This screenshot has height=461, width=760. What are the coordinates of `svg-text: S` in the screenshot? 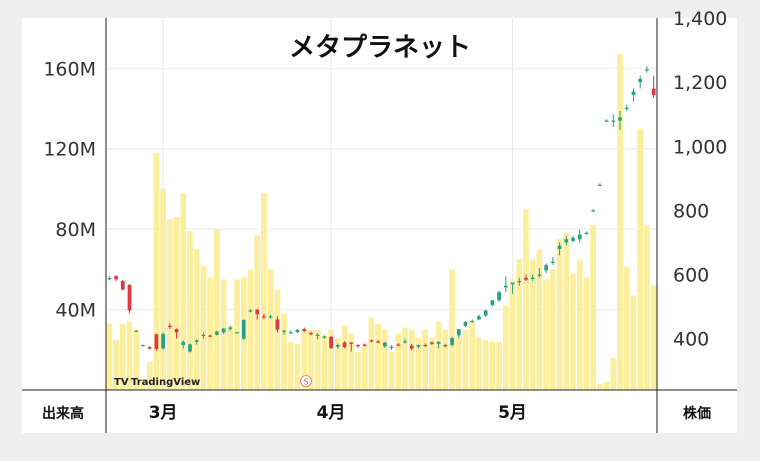 It's located at (305, 382).